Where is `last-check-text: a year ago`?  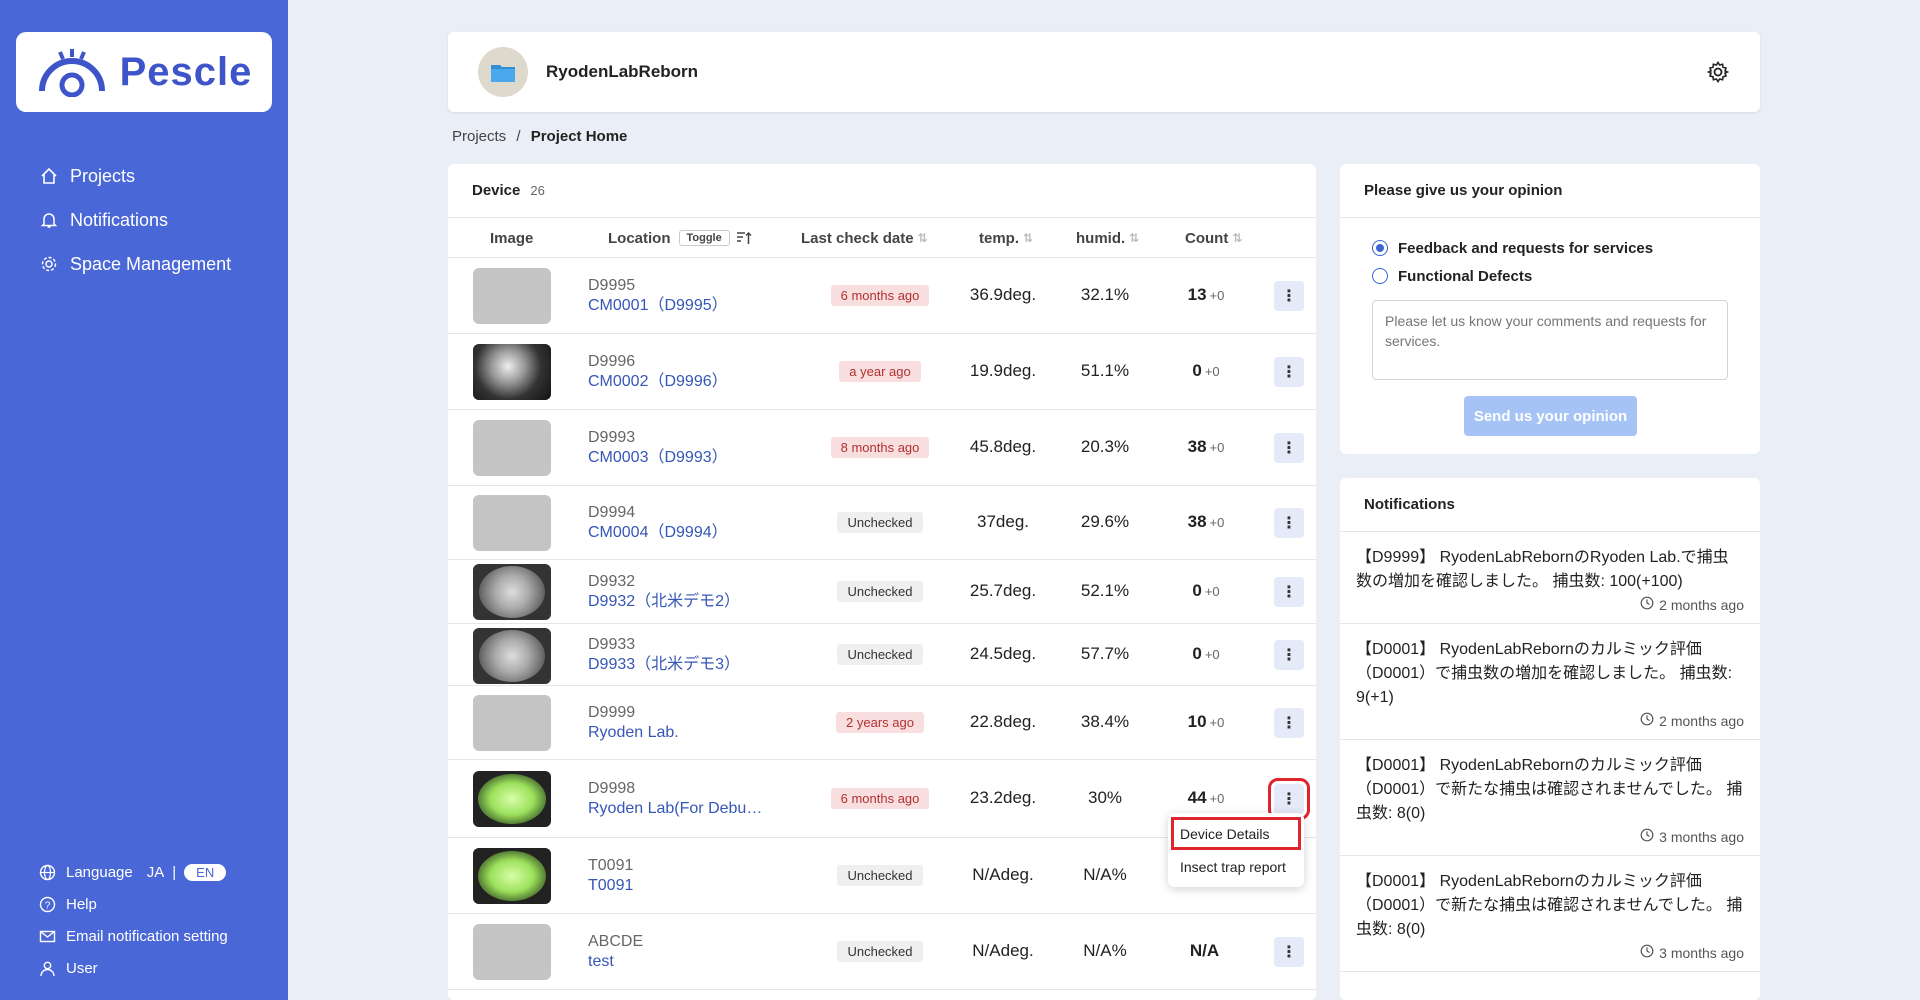
last-check-text: a year ago is located at coordinates (880, 371).